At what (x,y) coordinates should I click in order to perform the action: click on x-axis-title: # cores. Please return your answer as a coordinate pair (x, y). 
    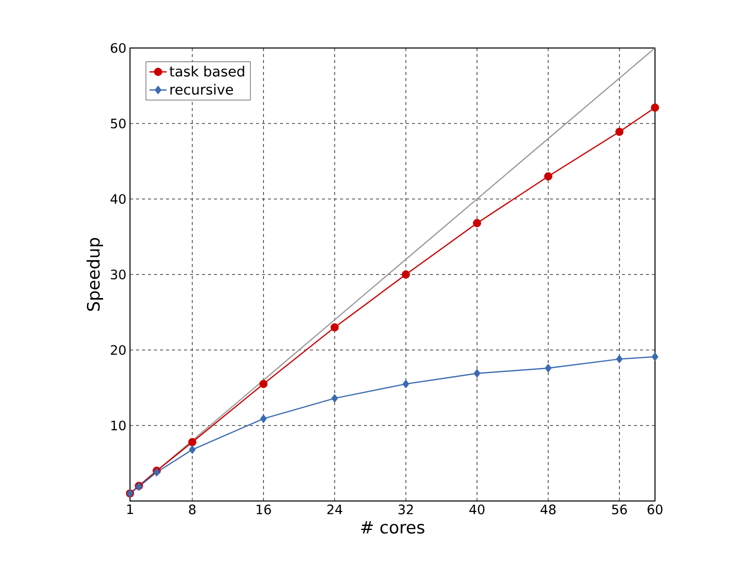
    Looking at the image, I should click on (392, 527).